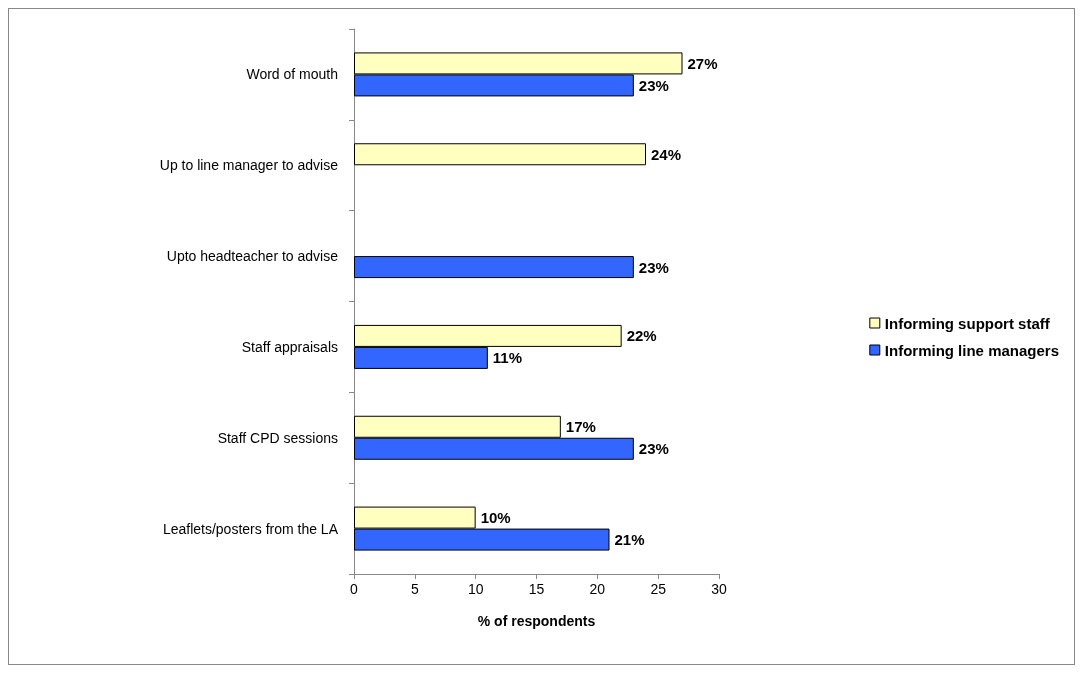  What do you see at coordinates (641, 336) in the screenshot?
I see `data-label: 22%` at bounding box center [641, 336].